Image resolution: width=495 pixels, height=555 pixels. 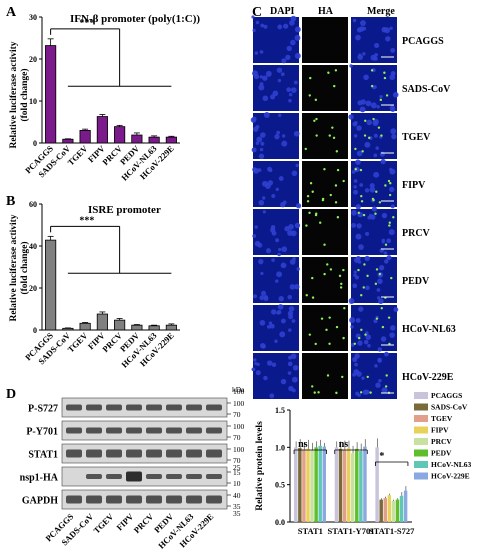 What do you see at coordinates (11, 394) in the screenshot?
I see `panel-letter-d: D` at bounding box center [11, 394].